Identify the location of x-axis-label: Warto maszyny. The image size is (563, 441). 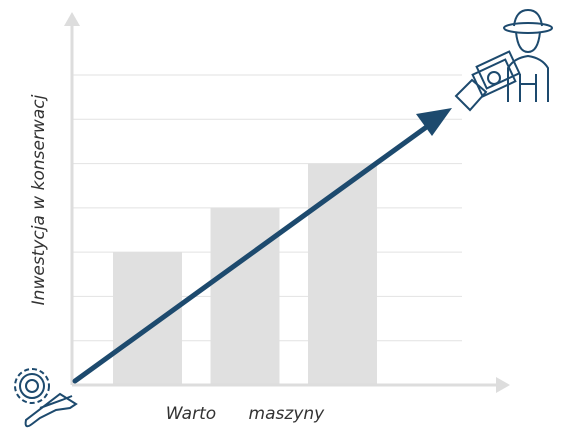
(245, 414).